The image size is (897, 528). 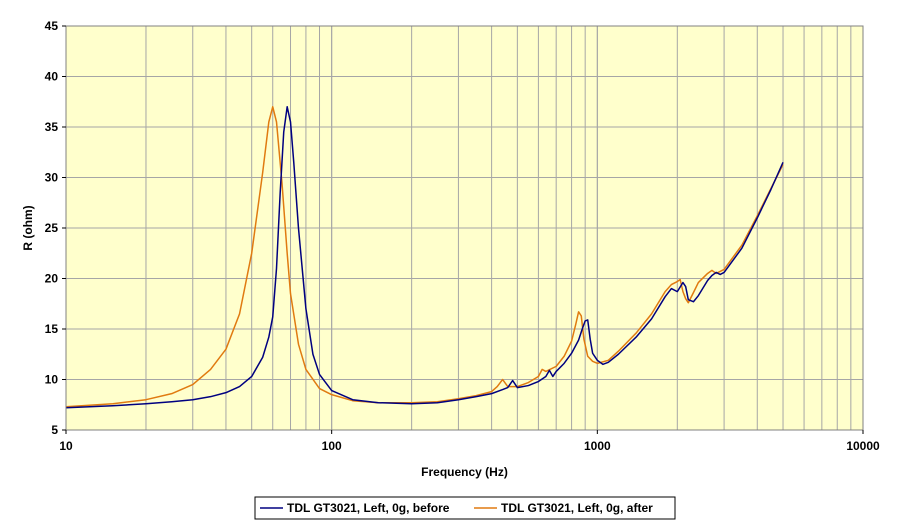 What do you see at coordinates (52, 127) in the screenshot?
I see `y-tick-label: 35` at bounding box center [52, 127].